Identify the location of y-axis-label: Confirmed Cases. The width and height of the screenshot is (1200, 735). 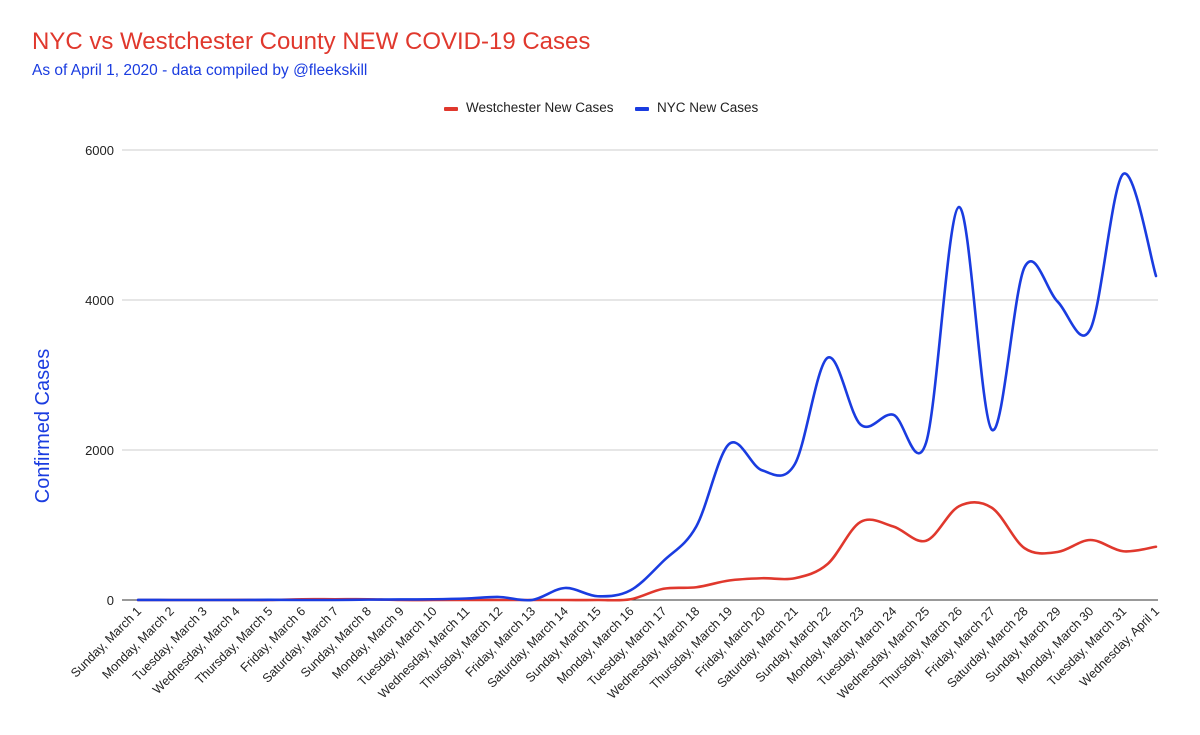
(43, 426).